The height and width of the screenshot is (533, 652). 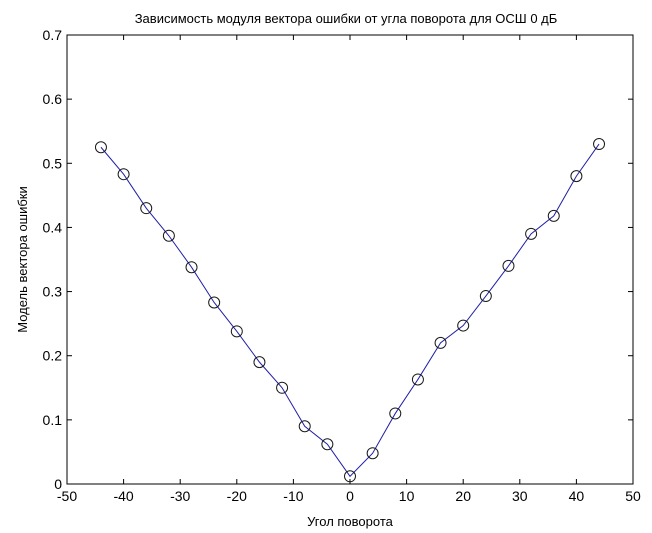 I want to click on x-tick-label: 30, so click(x=520, y=496).